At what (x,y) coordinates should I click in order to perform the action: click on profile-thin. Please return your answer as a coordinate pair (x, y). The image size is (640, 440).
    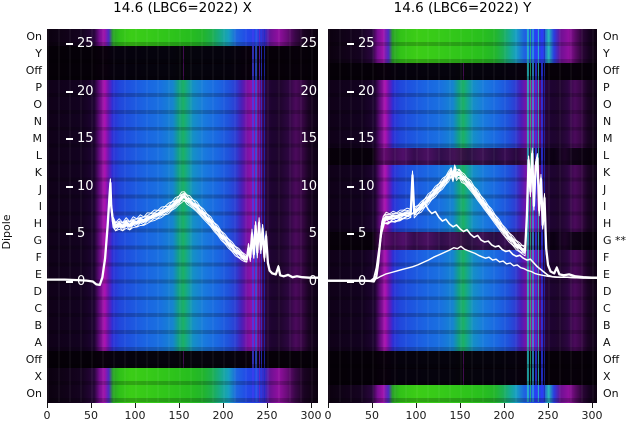
    Looking at the image, I should click on (462, 263).